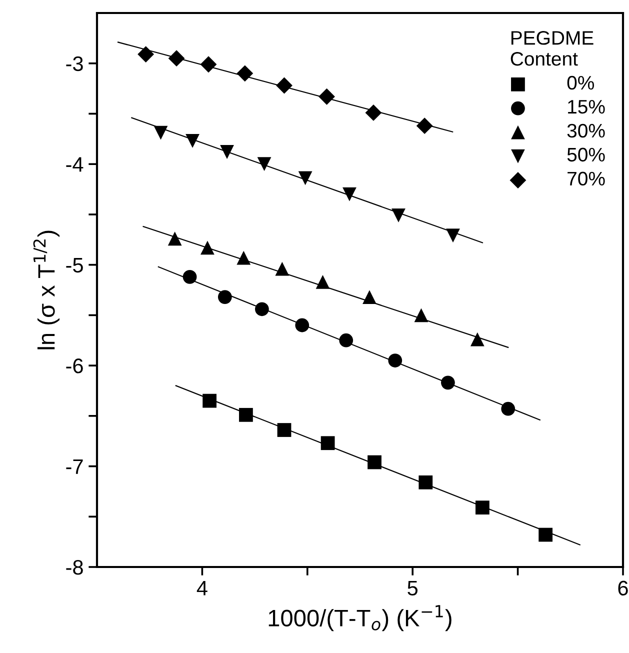 The height and width of the screenshot is (653, 629). Describe the element at coordinates (74, 64) in the screenshot. I see `y-tick-label: -3` at that location.